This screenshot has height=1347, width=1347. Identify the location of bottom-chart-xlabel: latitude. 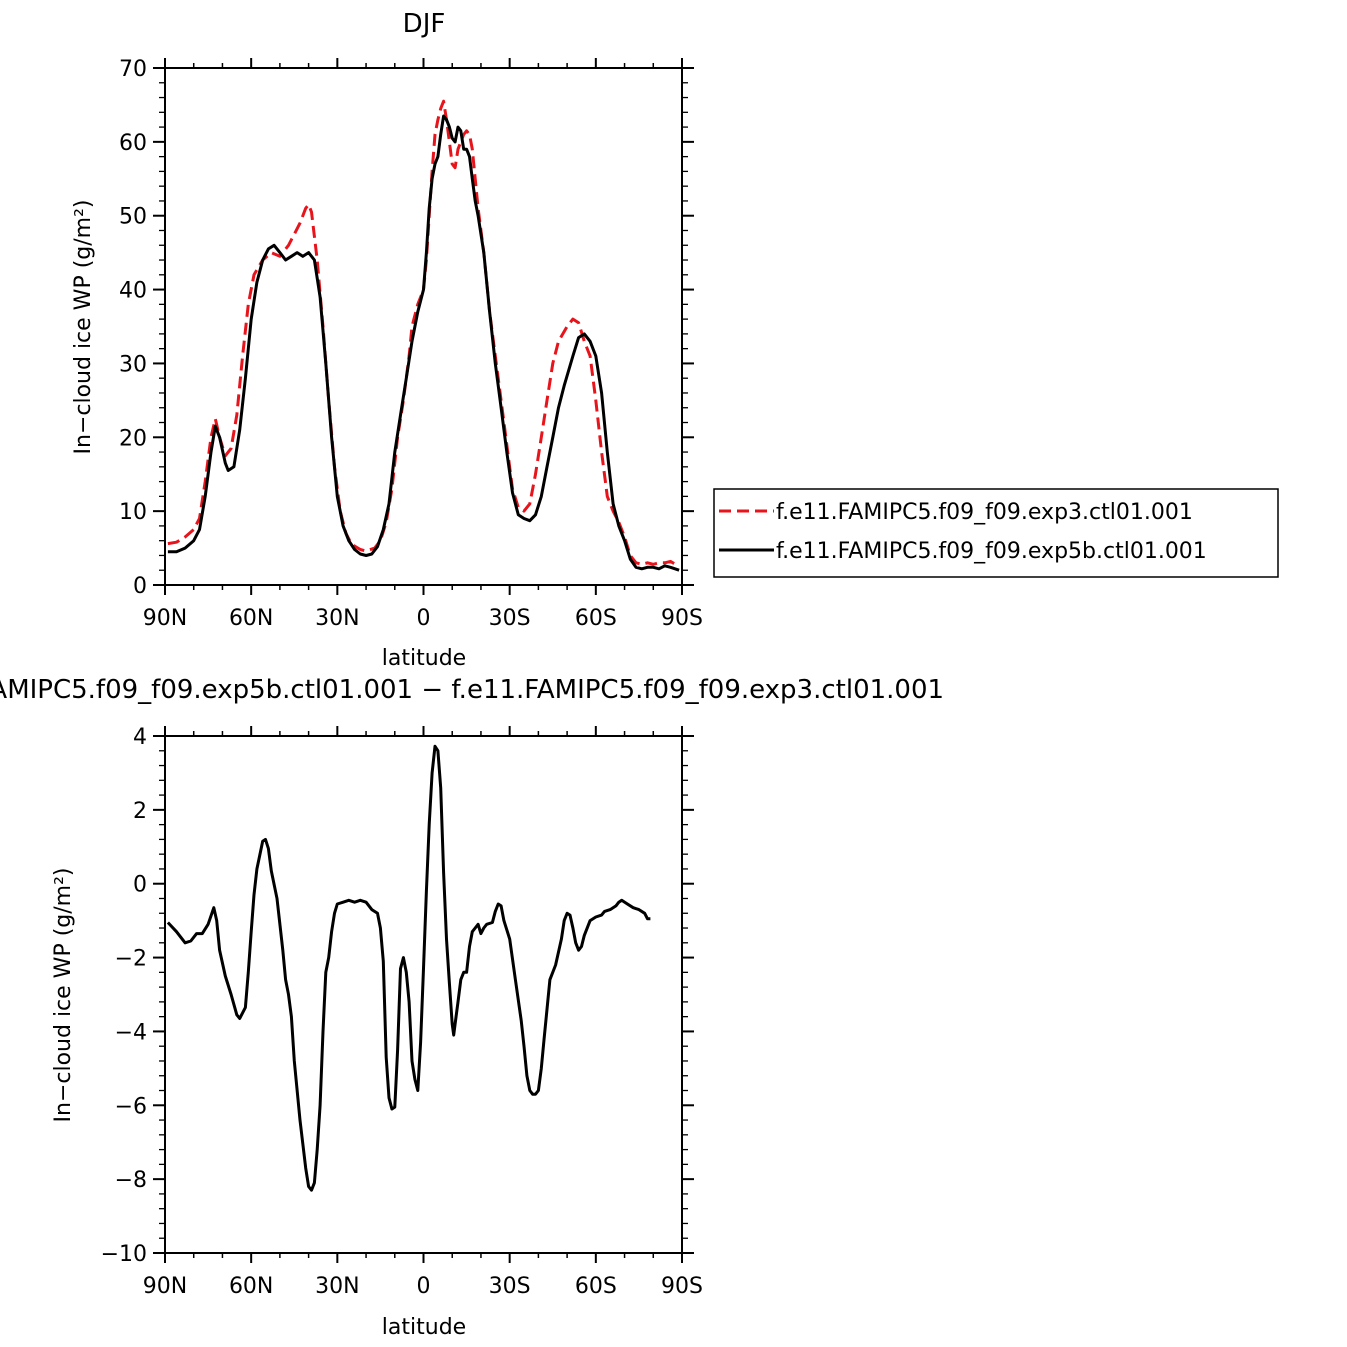
(424, 1327).